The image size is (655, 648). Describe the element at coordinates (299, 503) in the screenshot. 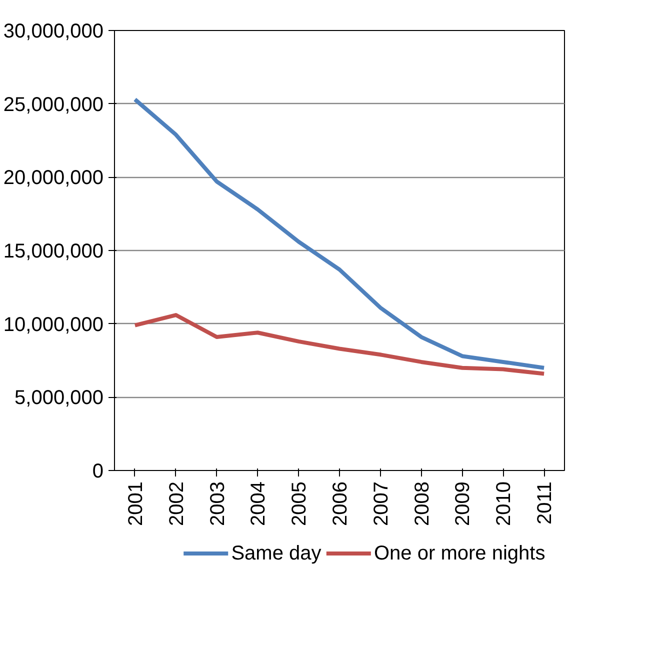

I see `x-tick-label: 2005` at that location.